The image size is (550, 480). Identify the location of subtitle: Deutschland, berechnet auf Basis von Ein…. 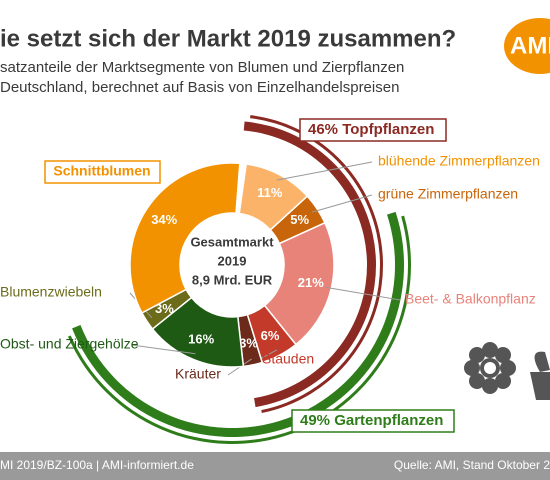
(199, 87).